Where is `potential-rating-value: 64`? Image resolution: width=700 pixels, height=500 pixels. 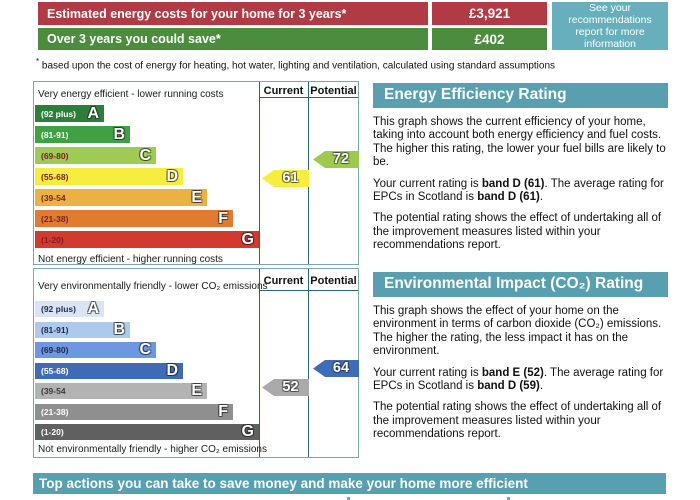
potential-rating-value: 64 is located at coordinates (341, 368).